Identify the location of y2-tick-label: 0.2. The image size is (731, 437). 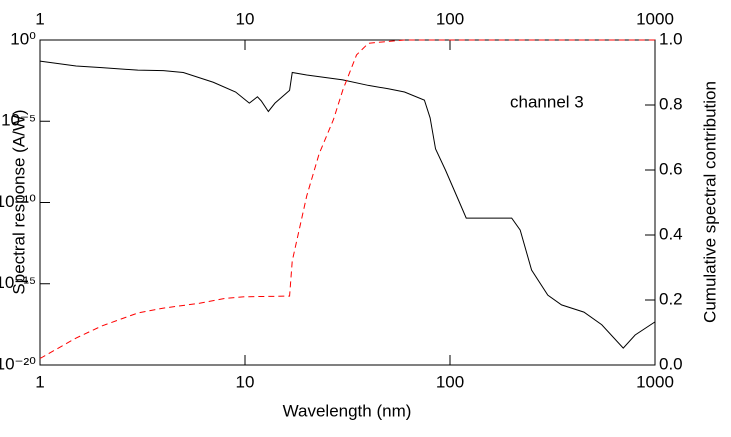
(671, 298).